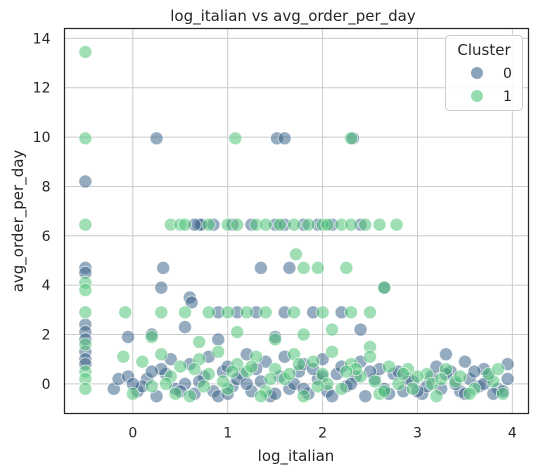 This screenshot has height=475, width=539. Describe the element at coordinates (512, 434) in the screenshot. I see `x-tick-label: 4` at that location.